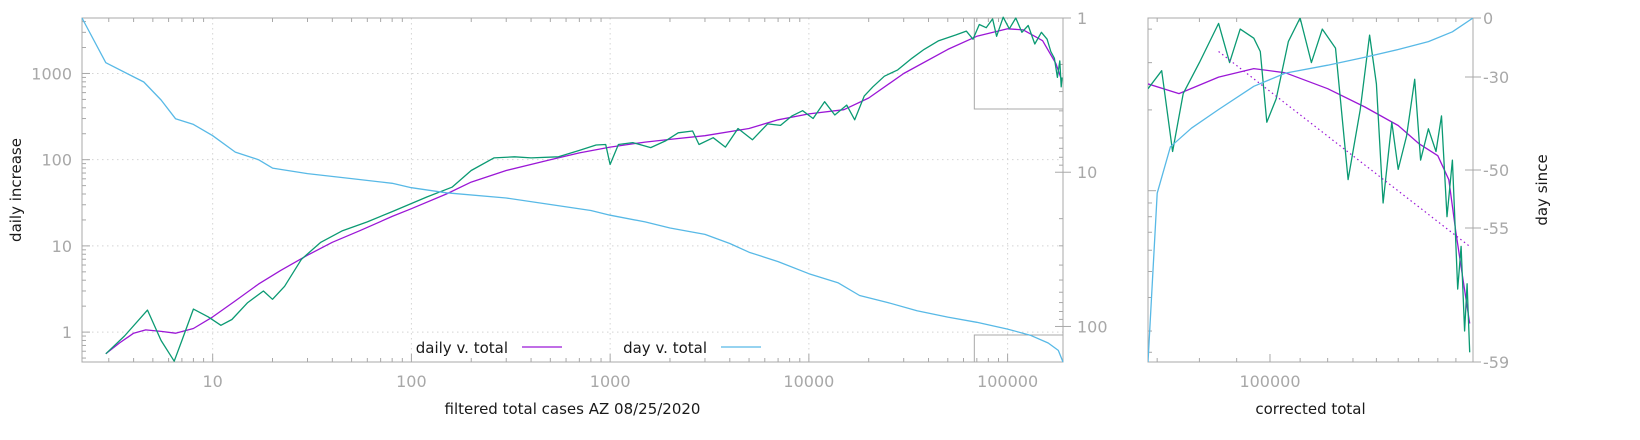  Describe the element at coordinates (56, 160) in the screenshot. I see `y-tick-label: 100` at that location.